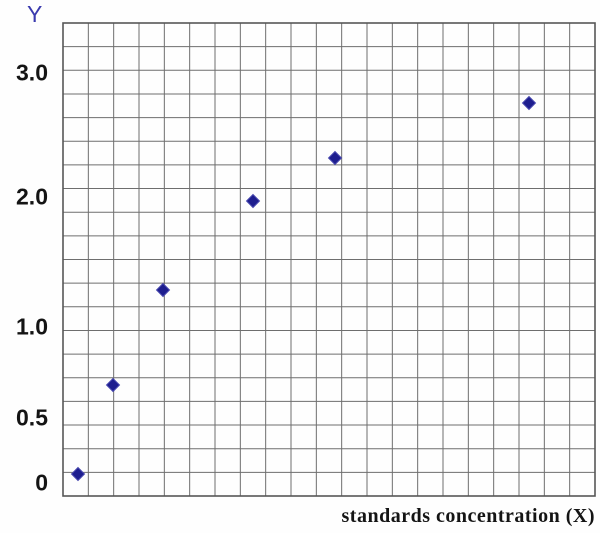 The width and height of the screenshot is (600, 533). What do you see at coordinates (41, 482) in the screenshot?
I see `y-tick-label: 0` at bounding box center [41, 482].